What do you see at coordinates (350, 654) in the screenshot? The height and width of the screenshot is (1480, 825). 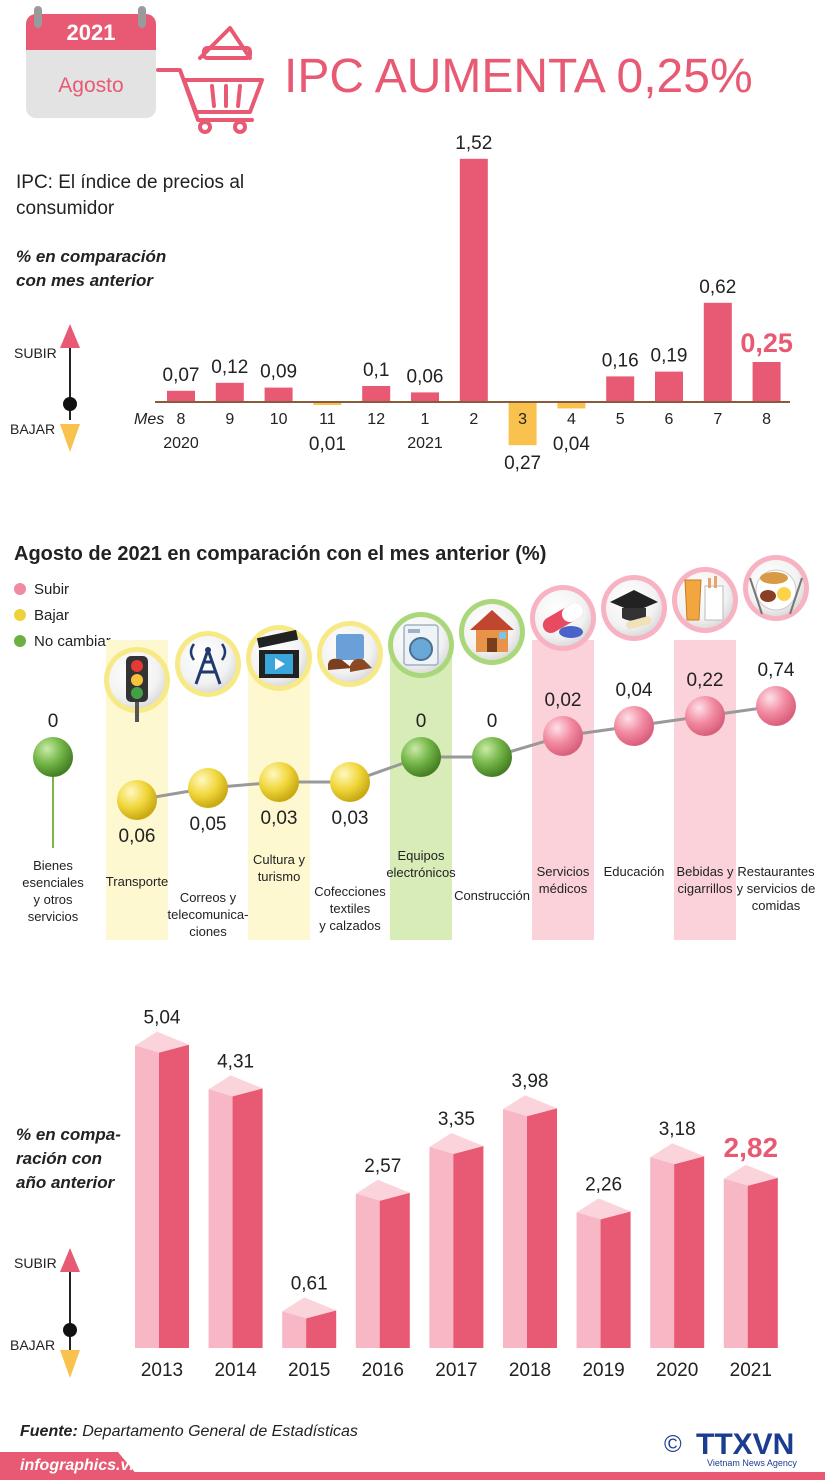 I see `clothes-shoes-icon` at bounding box center [350, 654].